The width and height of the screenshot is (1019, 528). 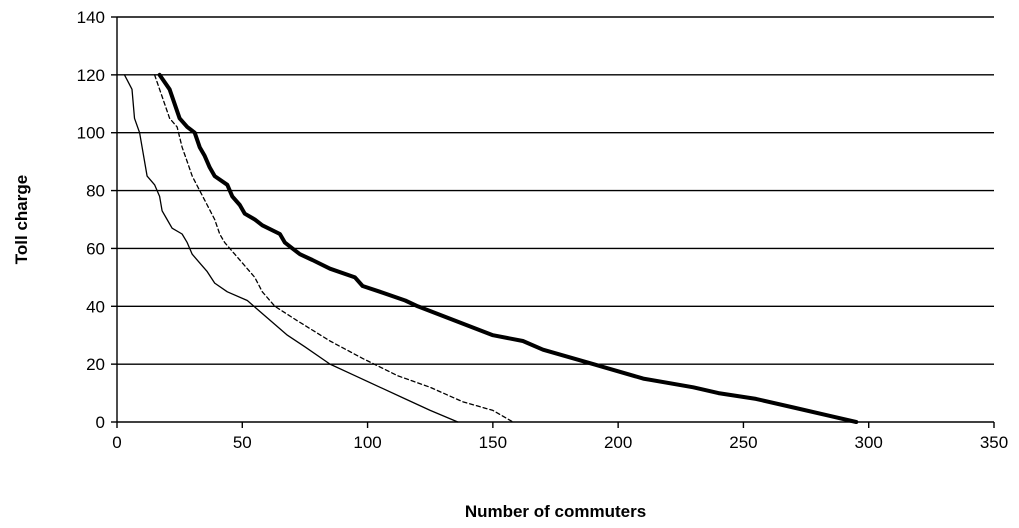 I want to click on x-tick-label-150: 150, so click(x=493, y=442).